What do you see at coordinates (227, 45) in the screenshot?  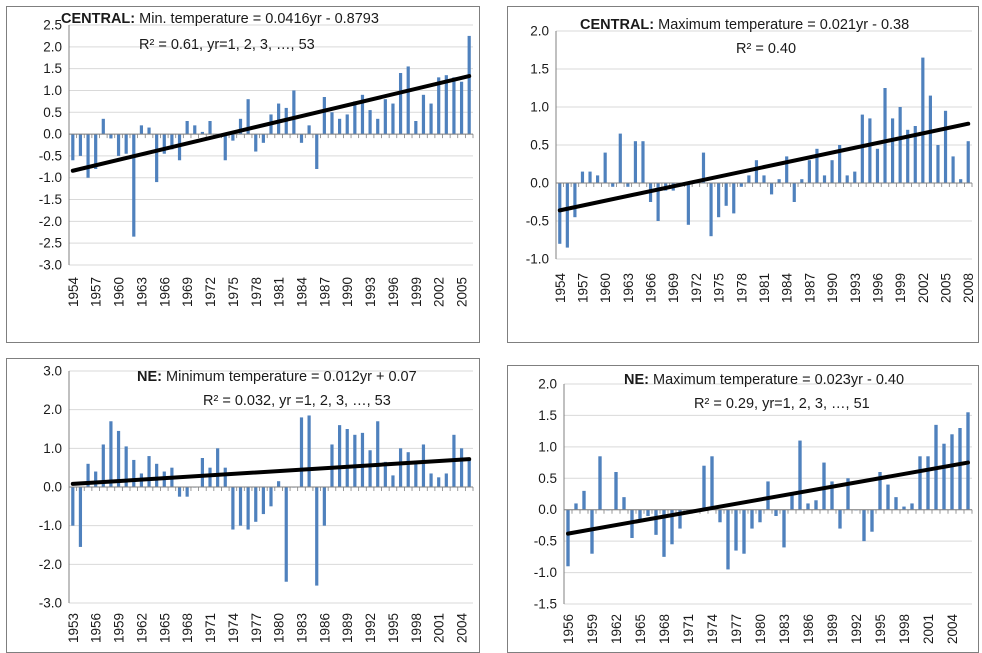 I see `chart-equation: R² = 0.61, yr=1, 2, 3, …, 53` at bounding box center [227, 45].